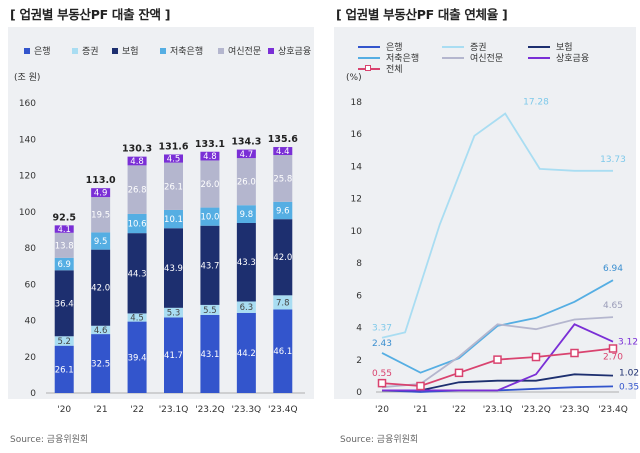 The width and height of the screenshot is (640, 453). I want to click on bar-value-label: 26.1, so click(173, 187).